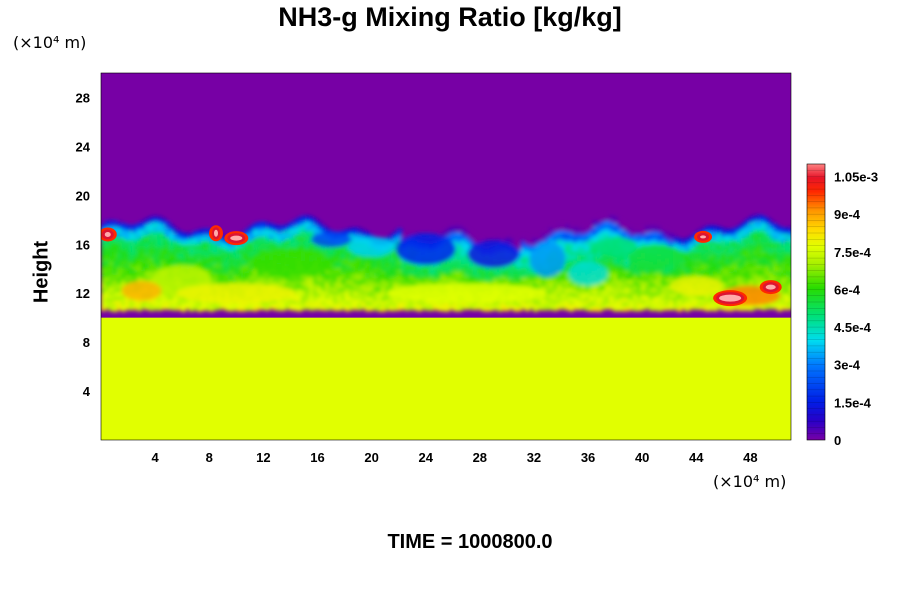 The height and width of the screenshot is (600, 900). Describe the element at coordinates (750, 457) in the screenshot. I see `x-tick-label: 48` at that location.